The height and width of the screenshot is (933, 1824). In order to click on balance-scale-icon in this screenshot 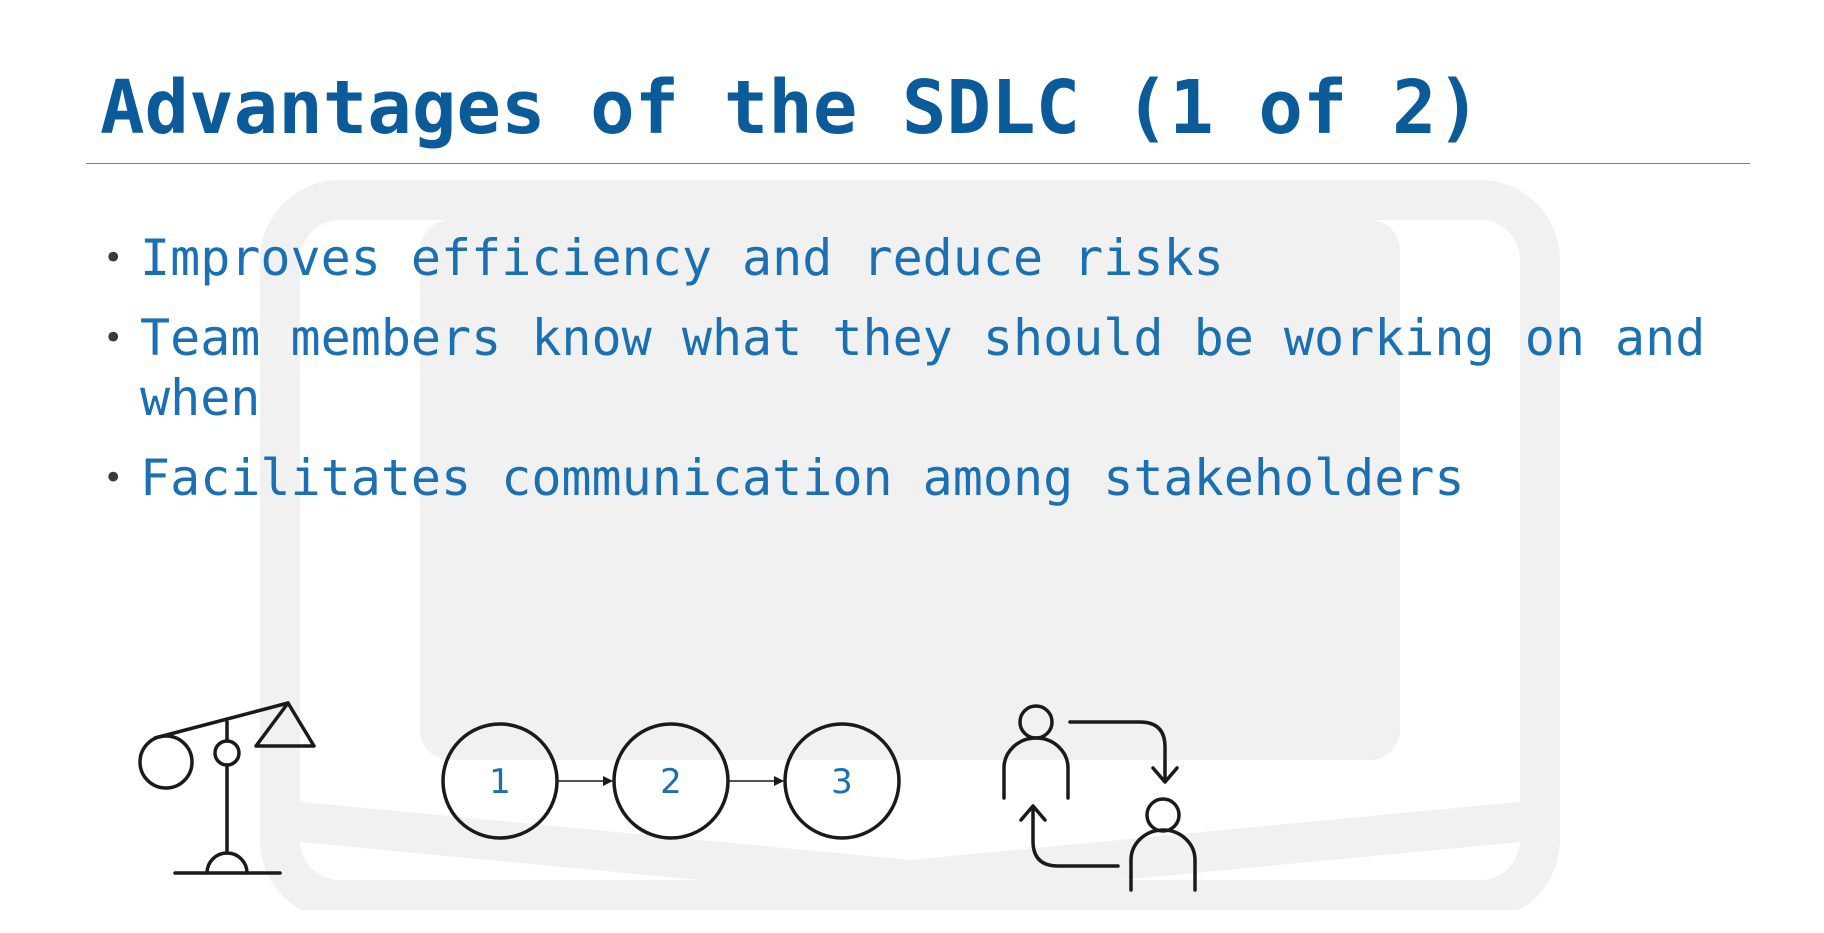, I will do `click(227, 788)`.